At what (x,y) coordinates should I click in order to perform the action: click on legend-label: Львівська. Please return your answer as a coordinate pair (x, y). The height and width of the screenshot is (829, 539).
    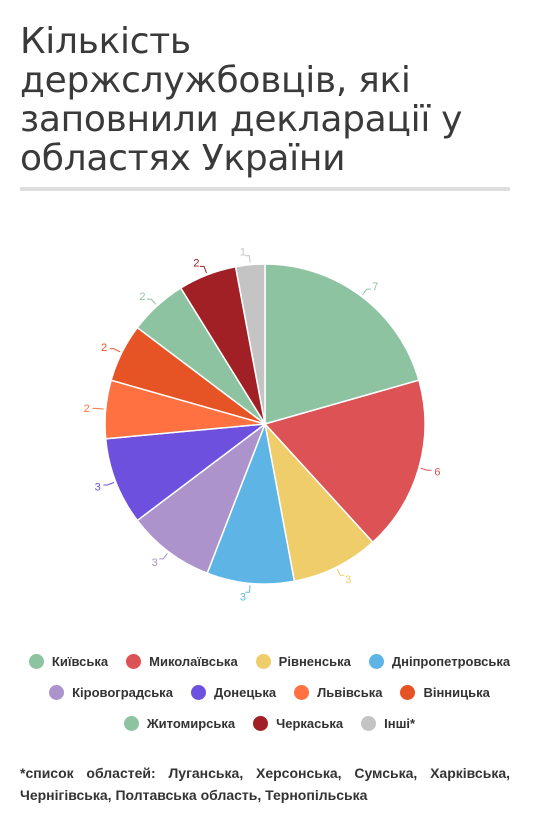
    Looking at the image, I should click on (350, 692).